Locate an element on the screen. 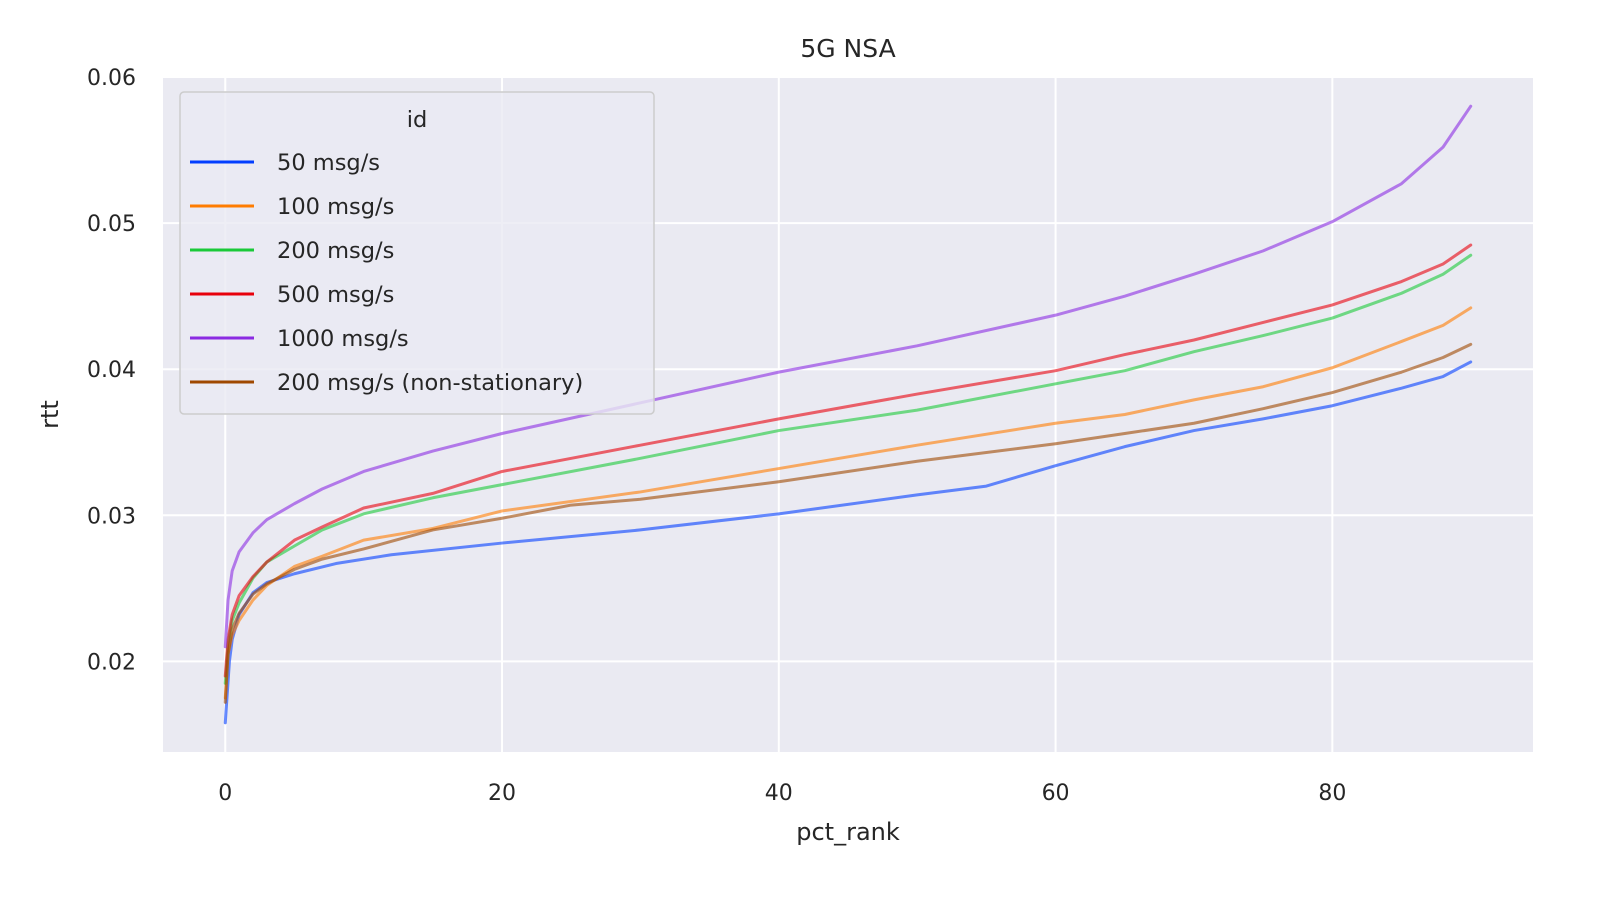 This screenshot has width=1600, height=900. legend-item: 200 msg/s is located at coordinates (292, 251).